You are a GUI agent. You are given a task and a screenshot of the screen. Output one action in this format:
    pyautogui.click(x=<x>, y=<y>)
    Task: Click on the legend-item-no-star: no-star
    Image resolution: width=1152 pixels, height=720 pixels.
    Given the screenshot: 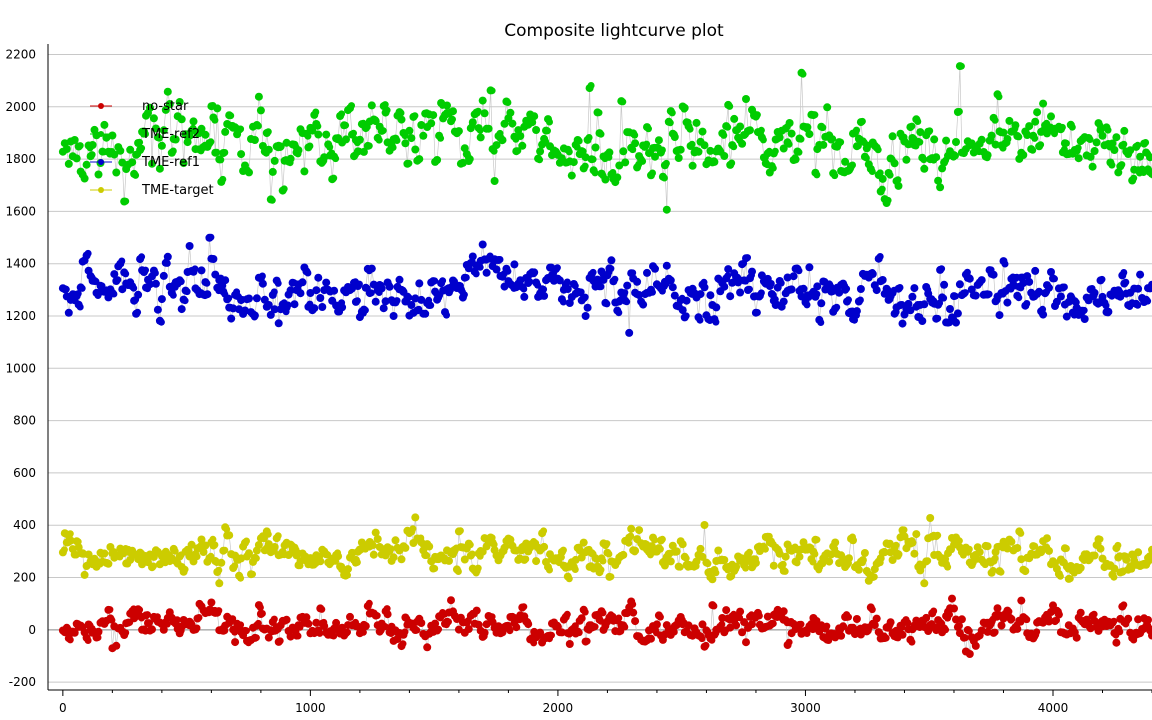 What is the action you would take?
    pyautogui.click(x=139, y=106)
    